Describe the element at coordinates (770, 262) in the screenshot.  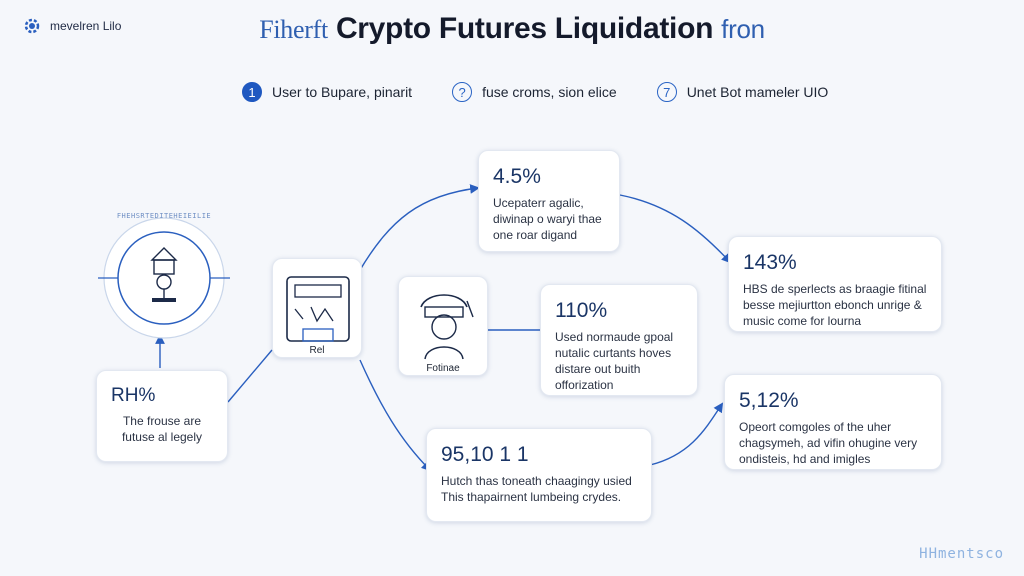
I see `card-right-top-value: 143%` at that location.